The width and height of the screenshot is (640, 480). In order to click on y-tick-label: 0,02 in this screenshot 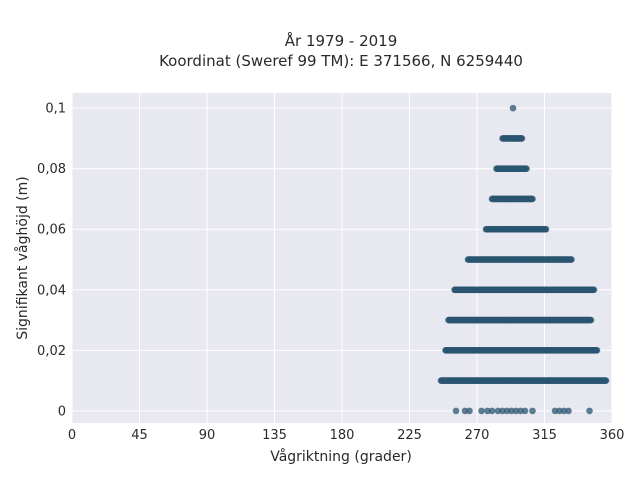, I will do `click(51, 351)`.